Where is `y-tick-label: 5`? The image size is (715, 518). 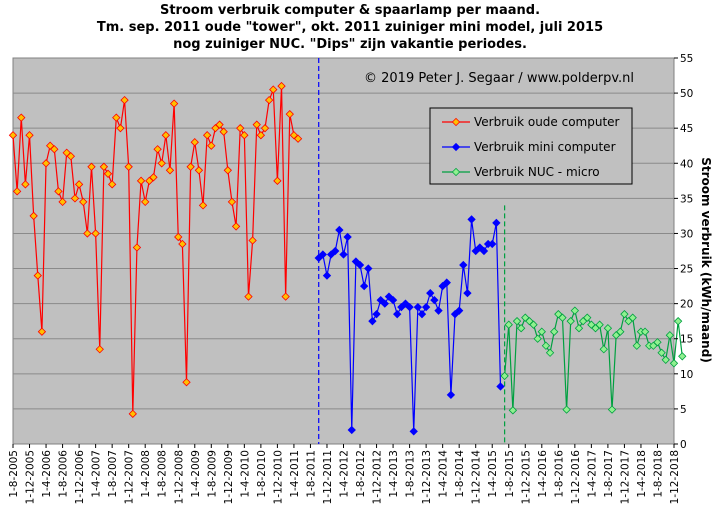 y-tick-label: 5 is located at coordinates (683, 410).